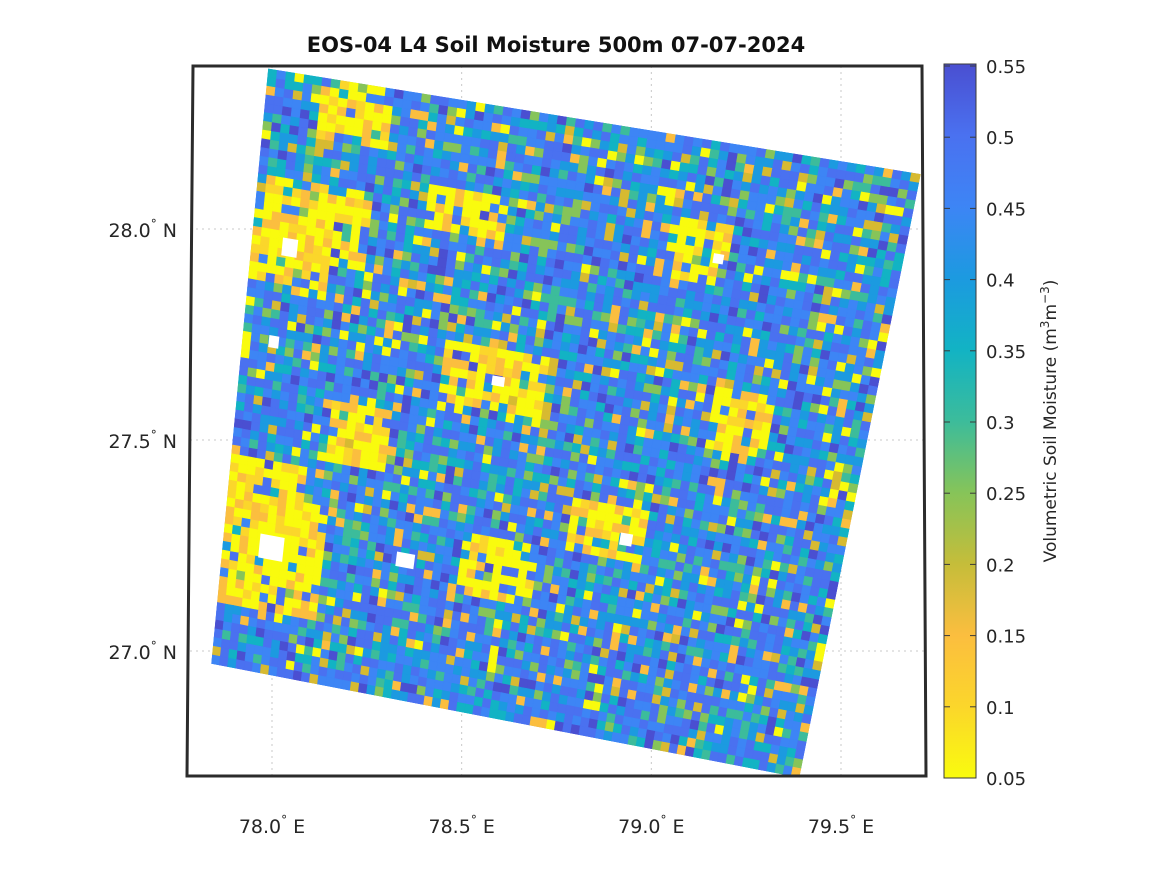 The width and height of the screenshot is (1167, 875). Describe the element at coordinates (142, 651) in the screenshot. I see `lat-tick-label: 27.0° N` at that location.